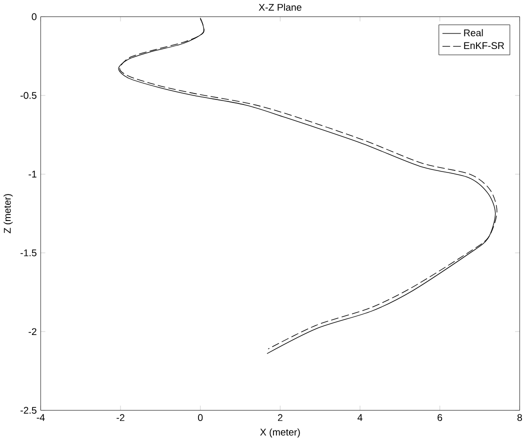 The height and width of the screenshot is (441, 526). Describe the element at coordinates (28, 95) in the screenshot. I see `y-tick-label: -0.5` at that location.